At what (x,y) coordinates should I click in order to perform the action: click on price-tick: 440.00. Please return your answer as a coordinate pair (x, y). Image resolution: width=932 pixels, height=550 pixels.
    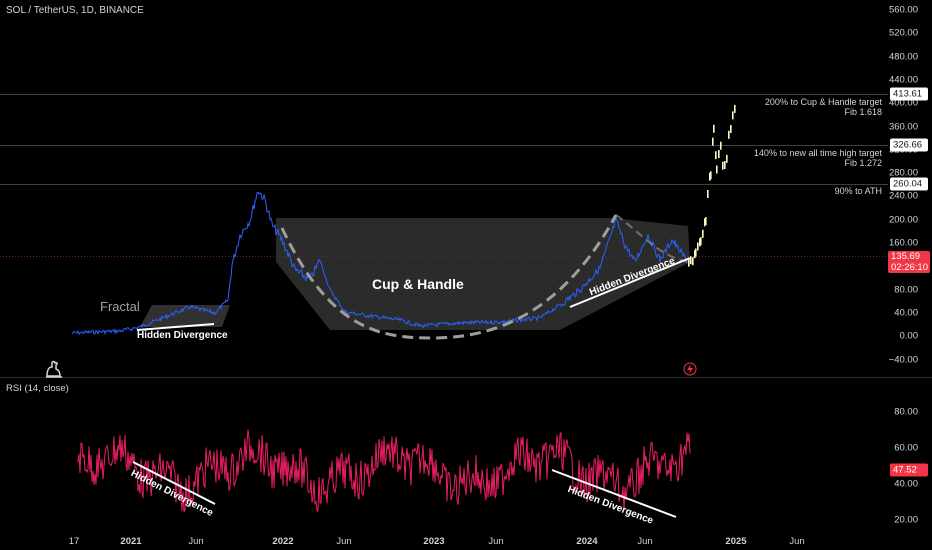
    Looking at the image, I should click on (903, 80).